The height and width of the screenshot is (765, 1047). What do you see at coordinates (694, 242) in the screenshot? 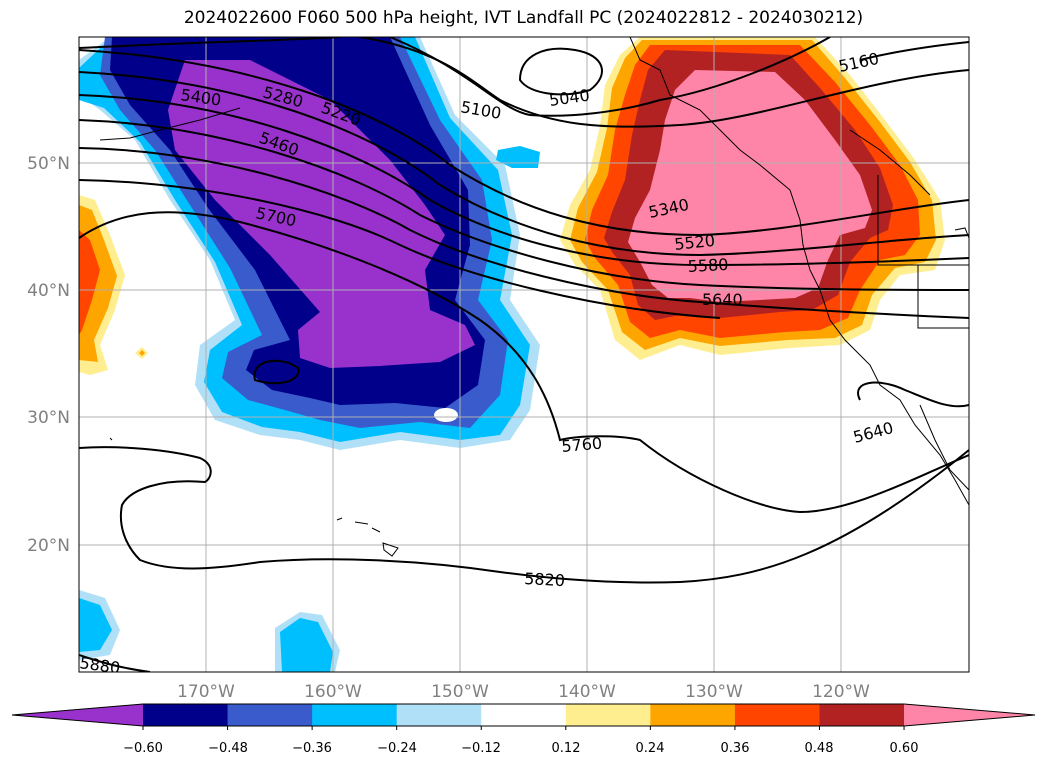
I see `contour-label: 5520` at bounding box center [694, 242].